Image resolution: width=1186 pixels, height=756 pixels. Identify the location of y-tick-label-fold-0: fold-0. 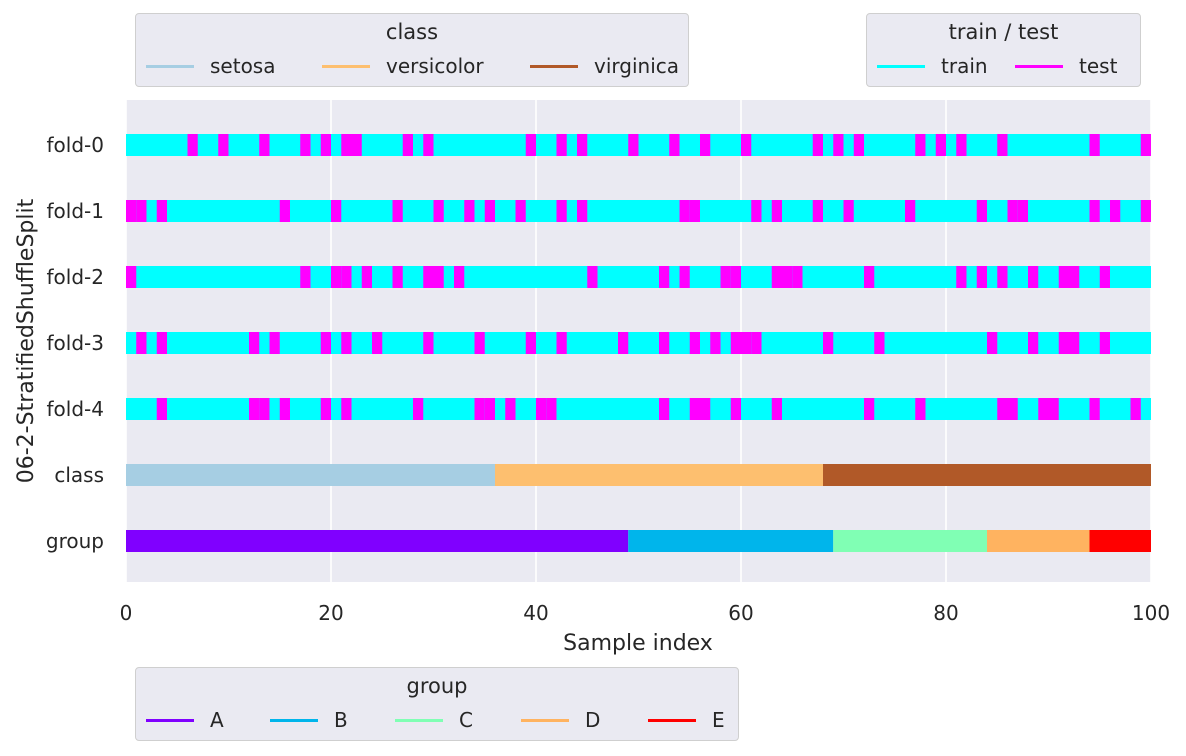
(75, 145).